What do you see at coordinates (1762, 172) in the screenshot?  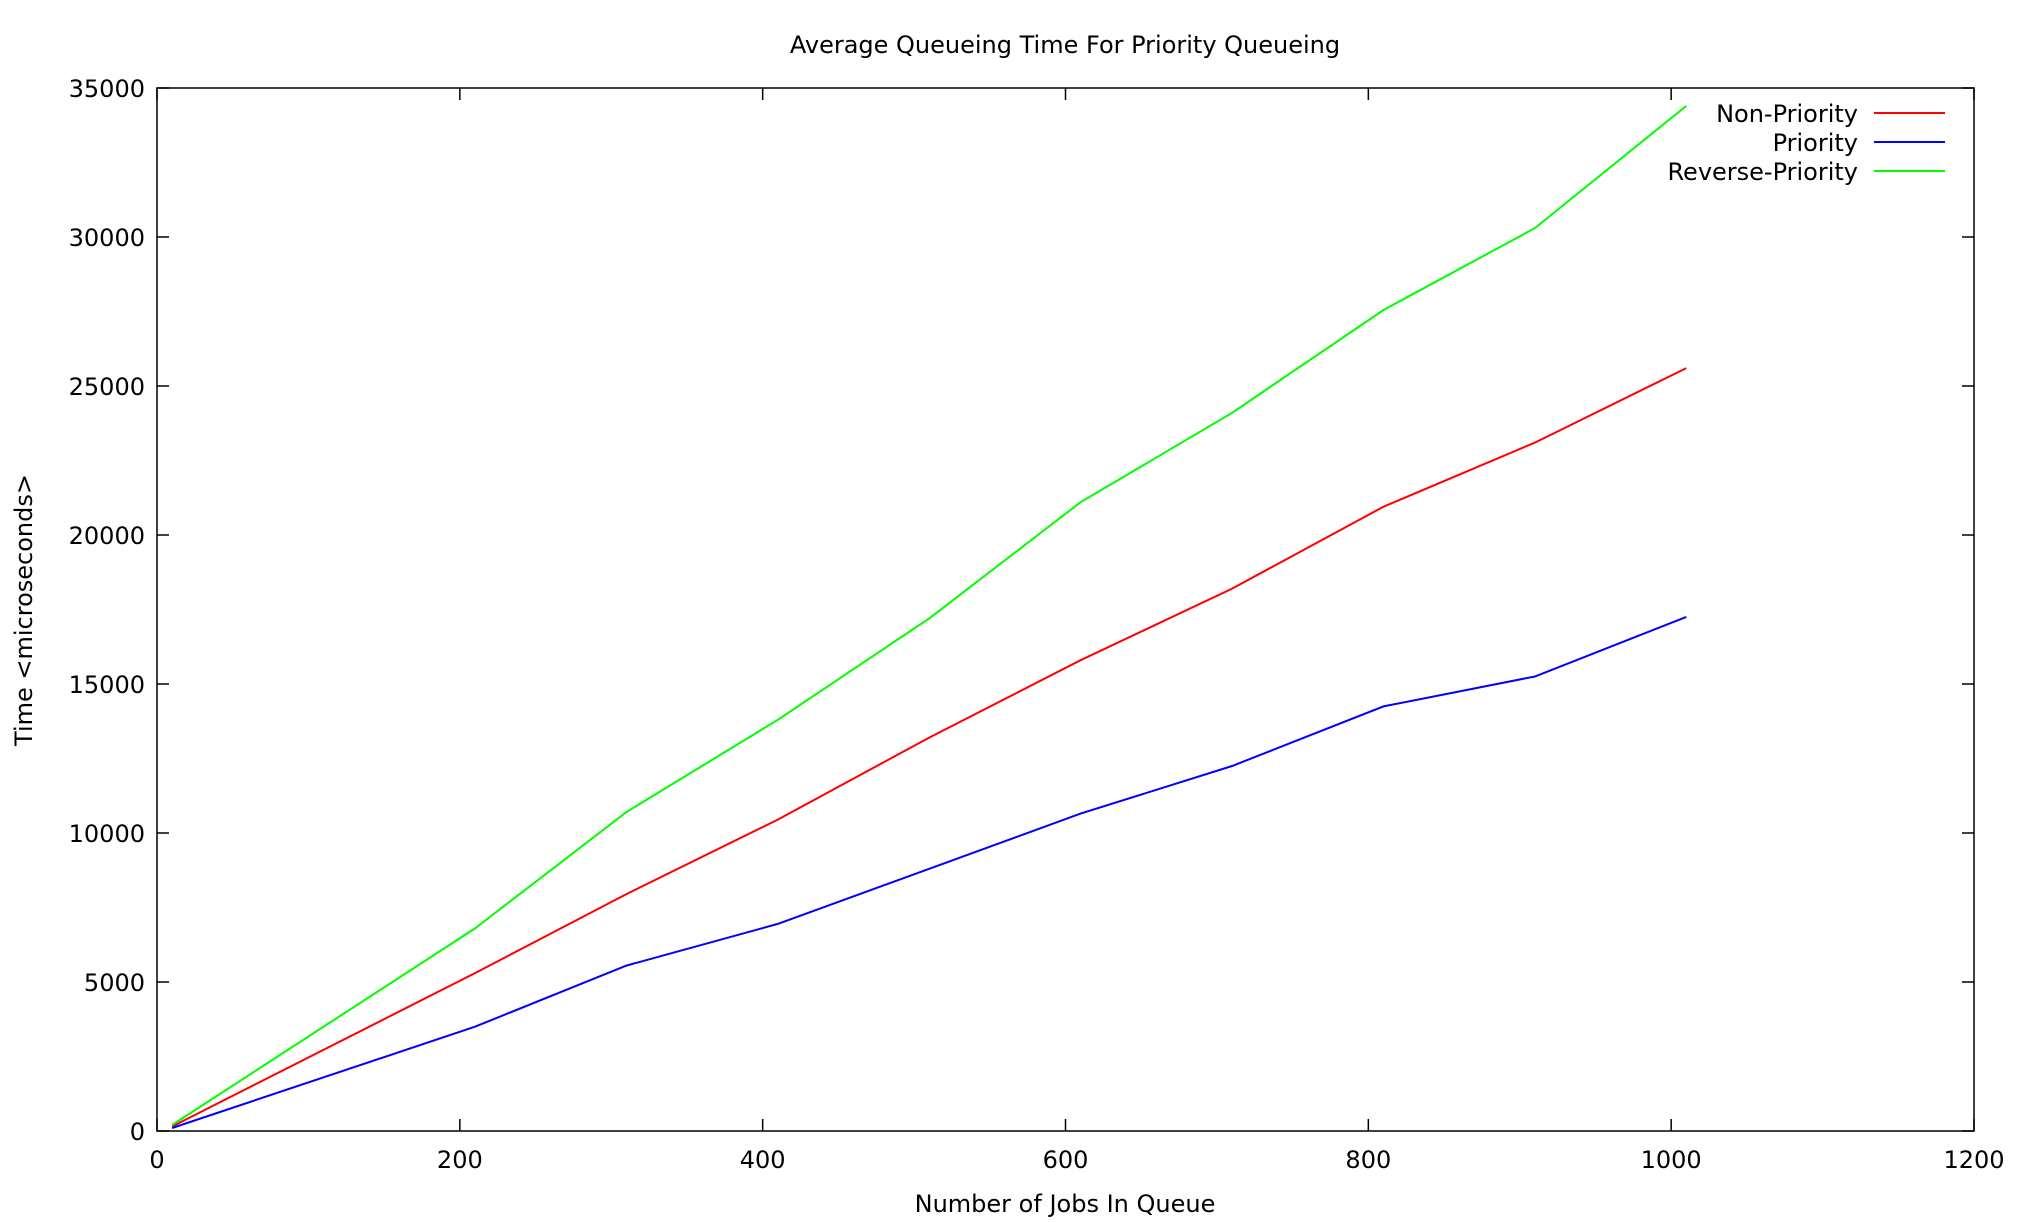 I see `legend-label-reverse-priority: Reverse-Priority` at bounding box center [1762, 172].